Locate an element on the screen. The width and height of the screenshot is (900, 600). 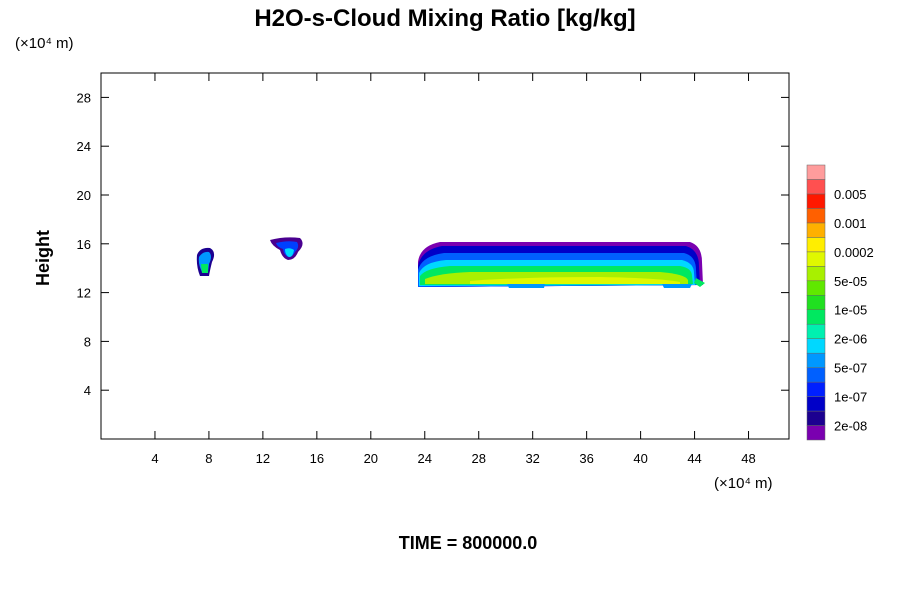
y-tick-label: 16 is located at coordinates (84, 244).